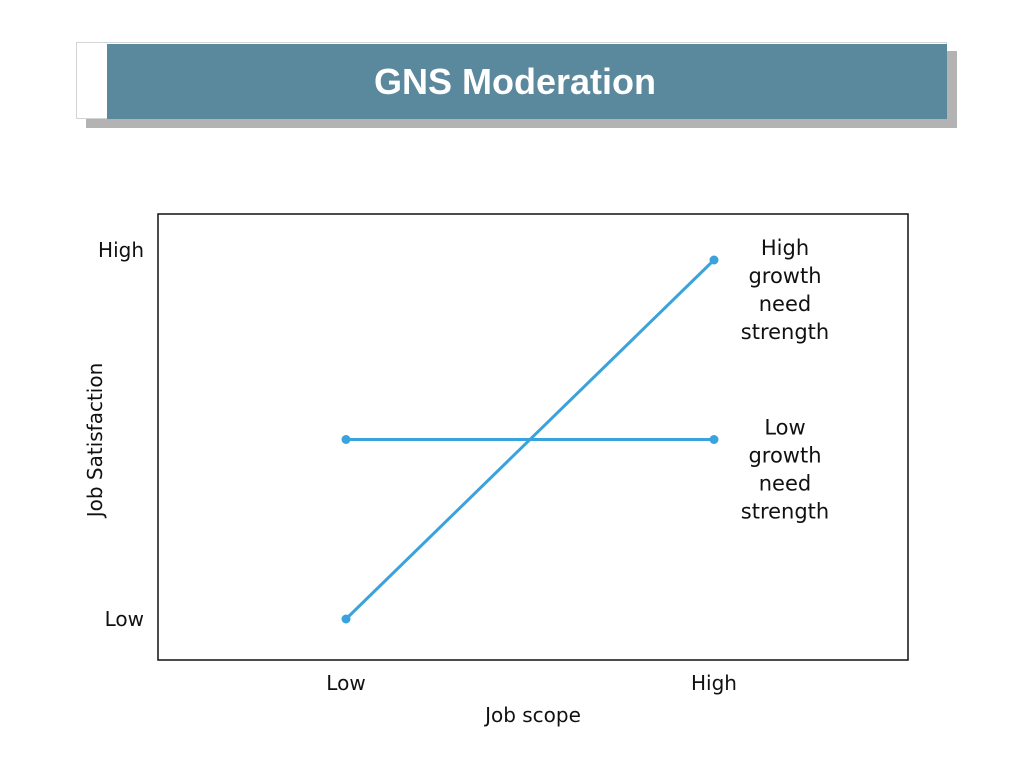 Image resolution: width=1024 pixels, height=768 pixels. Describe the element at coordinates (785, 290) in the screenshot. I see `series-1-label: High growth need strength` at that location.